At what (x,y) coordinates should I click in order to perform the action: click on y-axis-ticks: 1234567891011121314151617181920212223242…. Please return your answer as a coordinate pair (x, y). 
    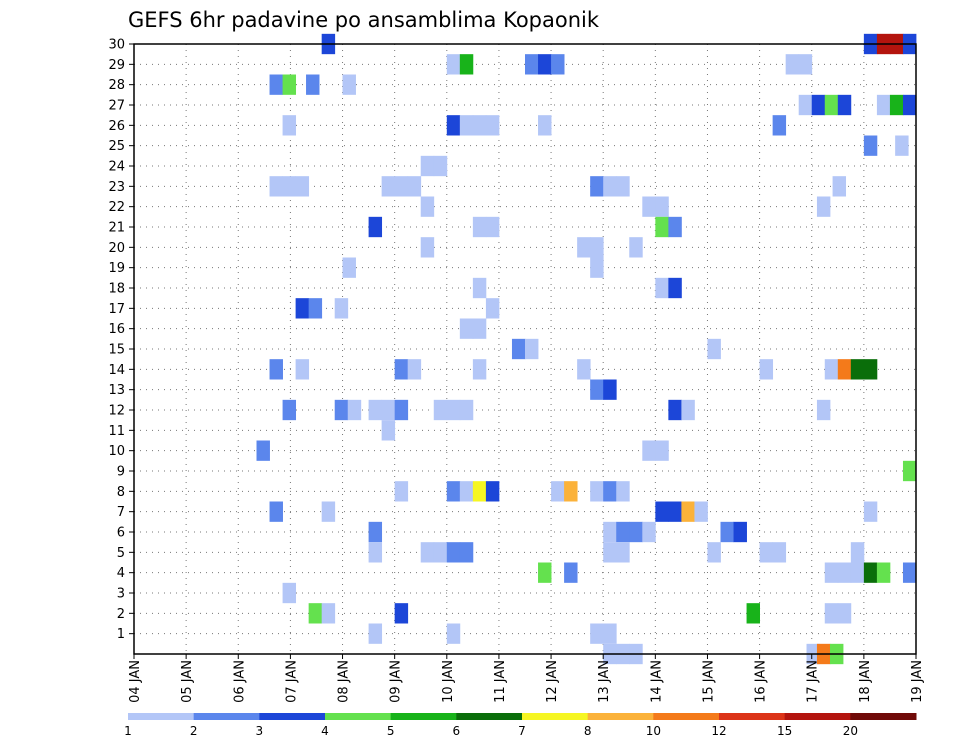
    Looking at the image, I should click on (121, 340).